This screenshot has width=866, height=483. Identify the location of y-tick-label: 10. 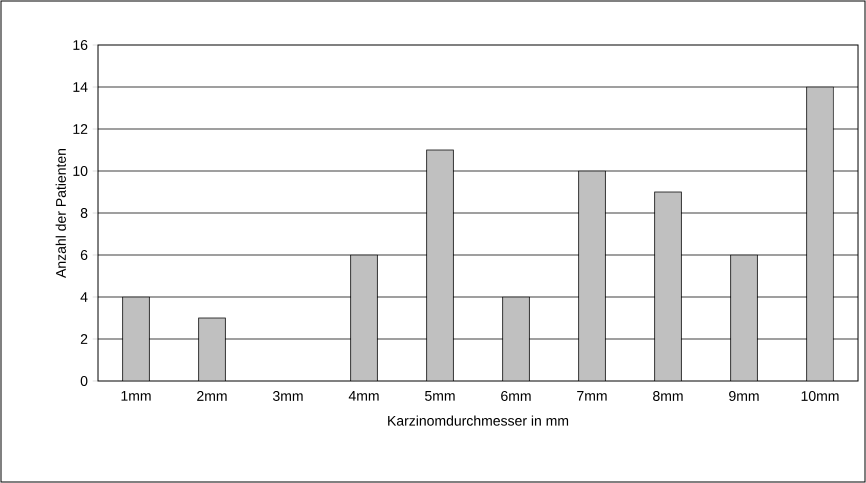
(80, 171).